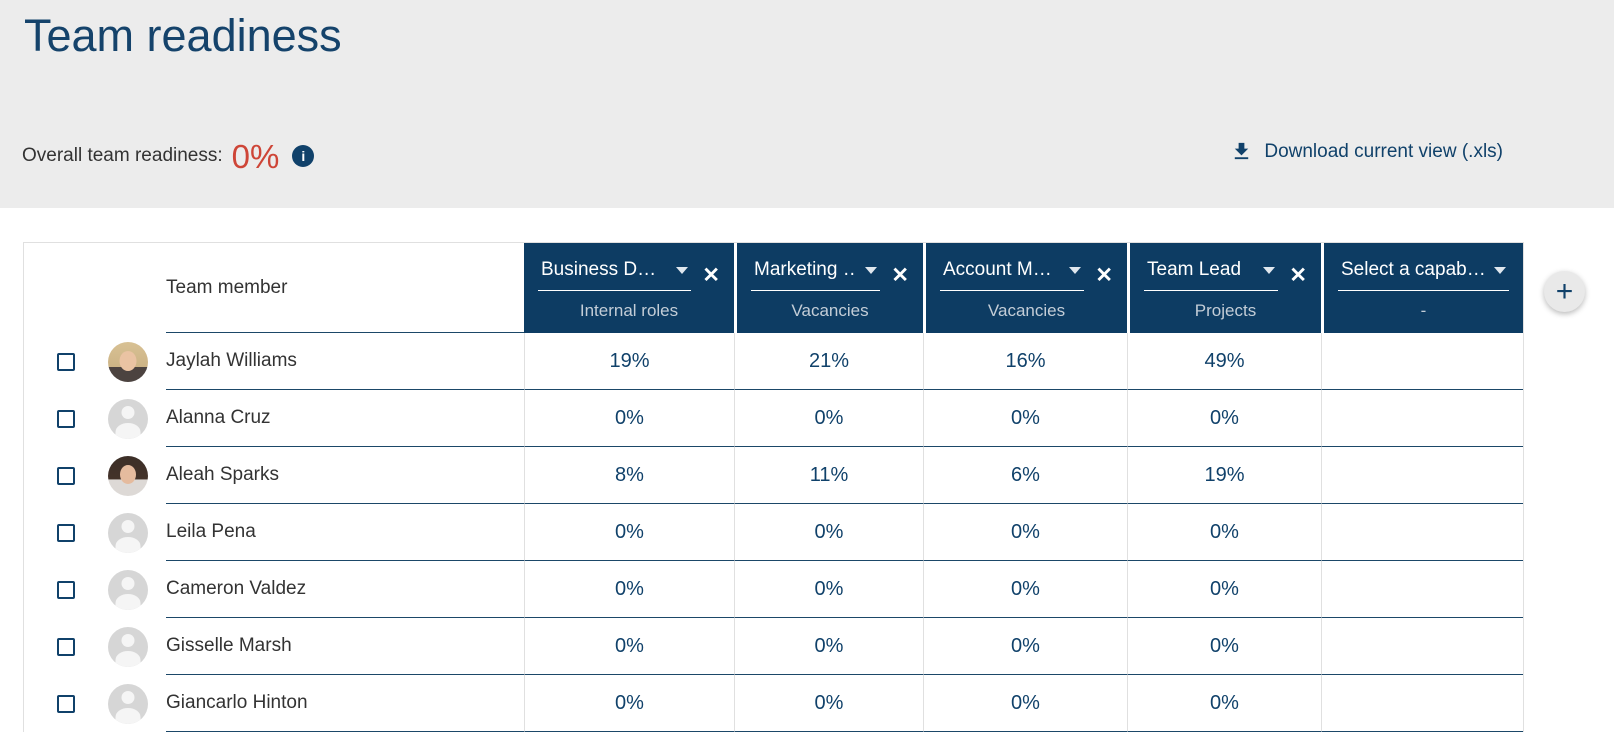 Image resolution: width=1614 pixels, height=736 pixels. I want to click on overall-readiness: Overall team readiness: 0% i, so click(168, 156).